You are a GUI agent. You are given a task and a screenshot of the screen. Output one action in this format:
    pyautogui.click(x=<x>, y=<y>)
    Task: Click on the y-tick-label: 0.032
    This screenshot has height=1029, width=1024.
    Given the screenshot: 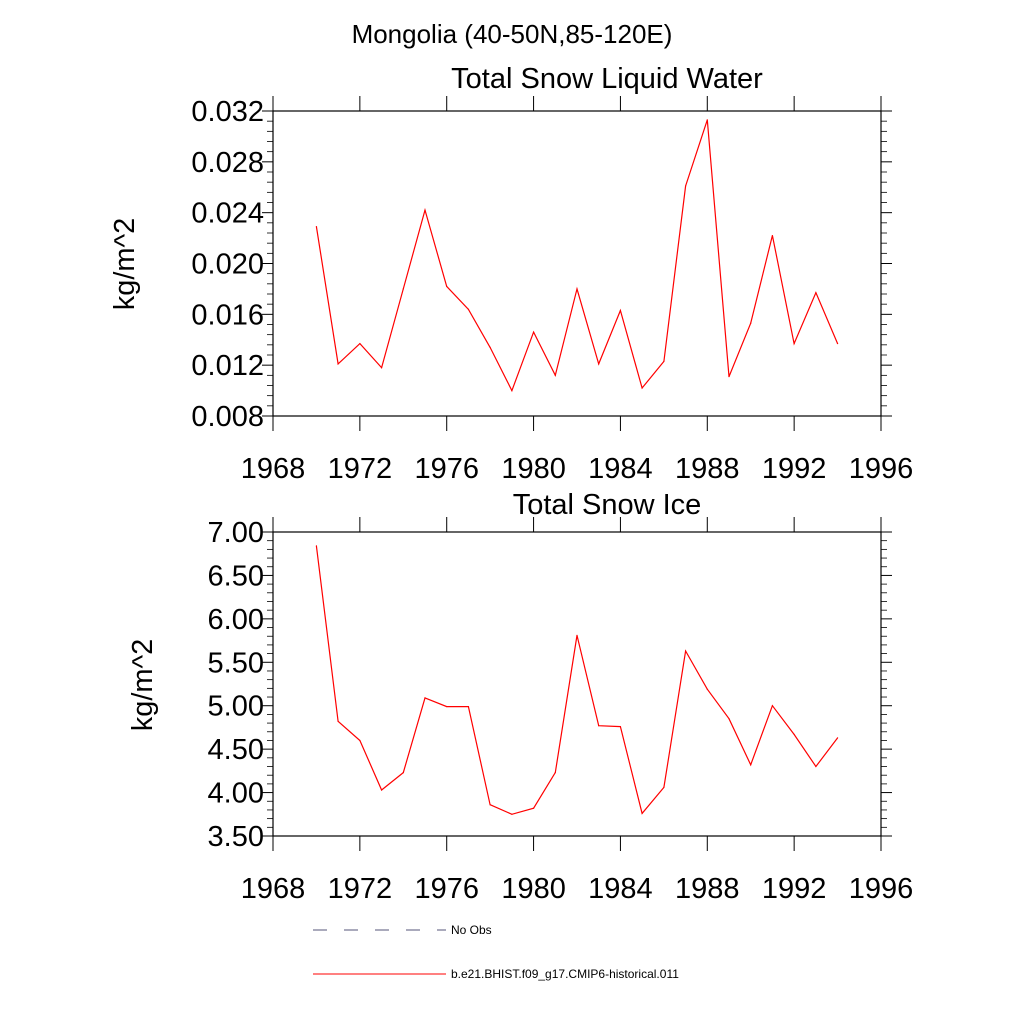 What is the action you would take?
    pyautogui.click(x=227, y=112)
    